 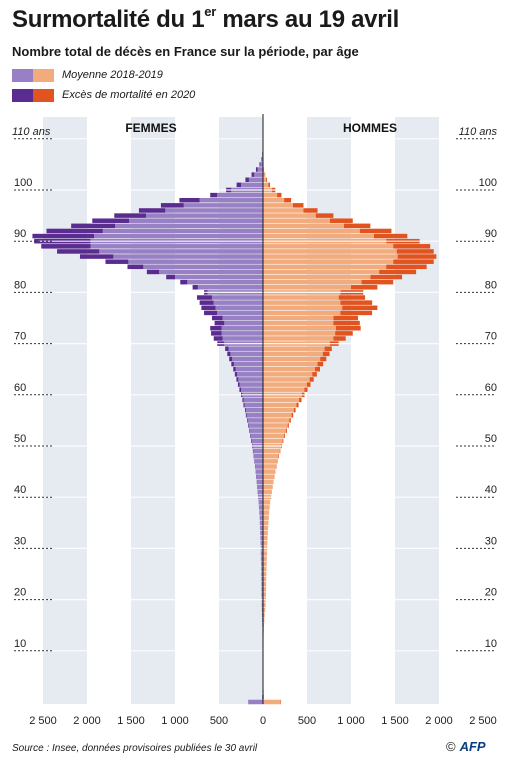 What do you see at coordinates (472, 746) in the screenshot?
I see `afp-logo: AFP` at bounding box center [472, 746].